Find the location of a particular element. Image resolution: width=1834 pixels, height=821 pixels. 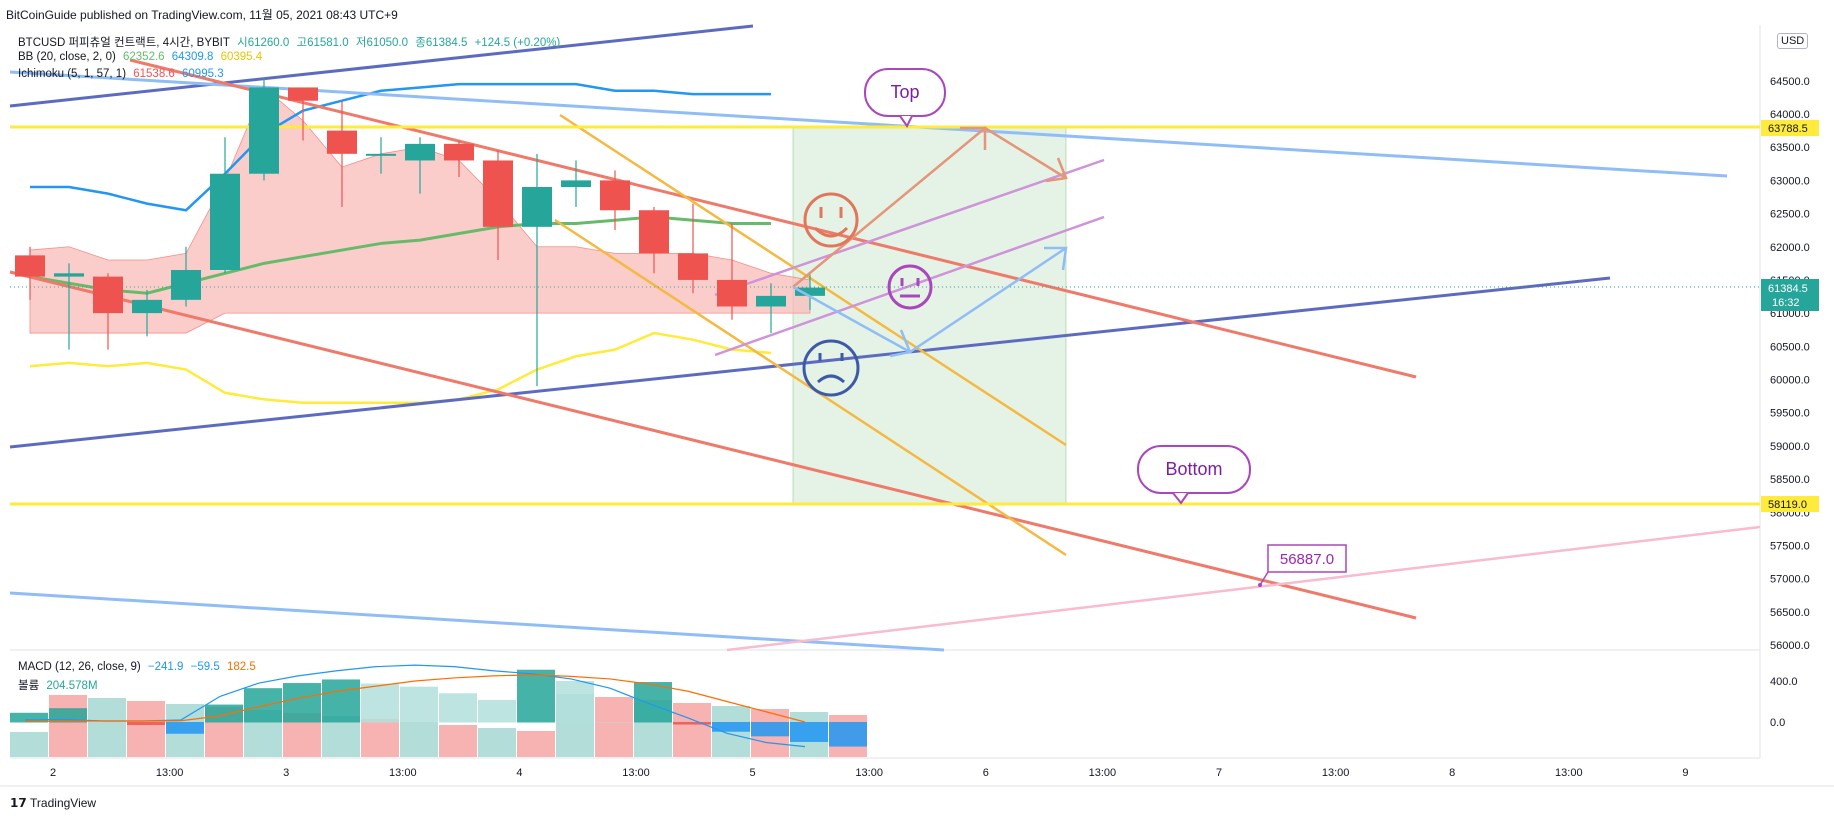

tradingview-logo: 𝟭𝟳 TradingView is located at coordinates (53, 803).